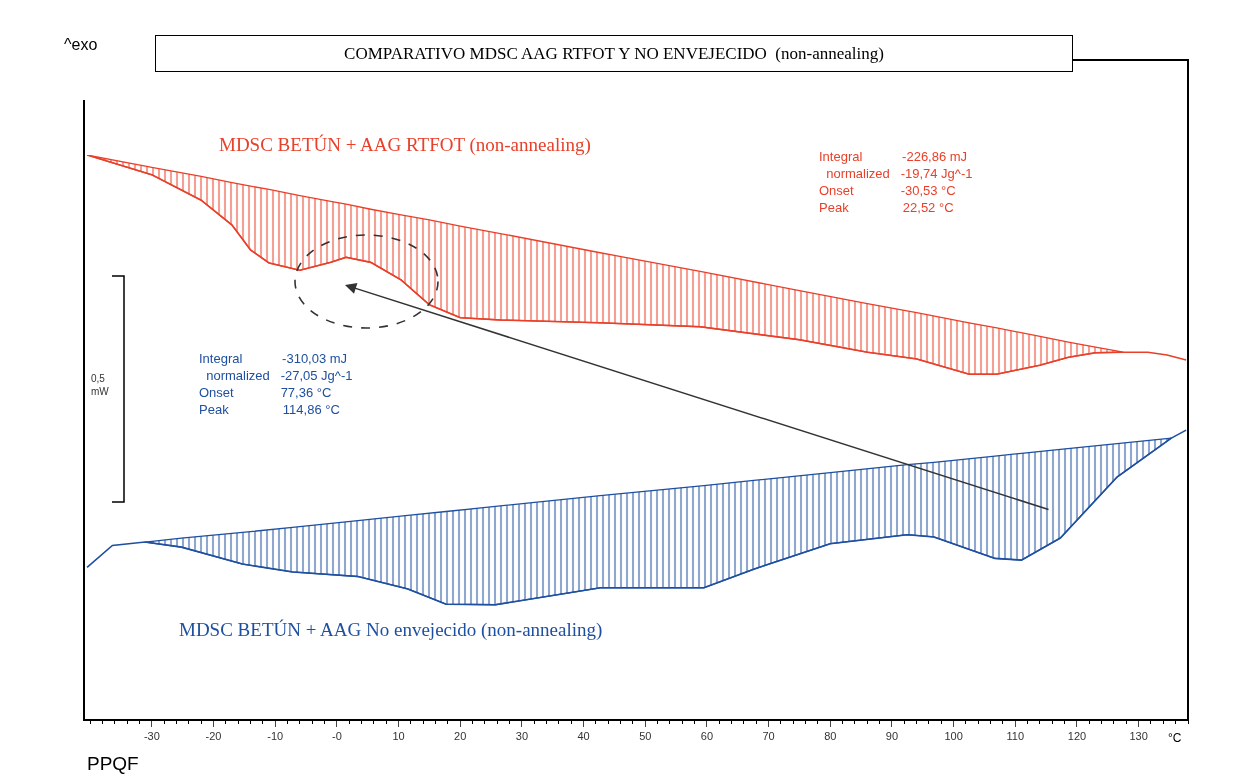 The width and height of the screenshot is (1246, 778). What do you see at coordinates (768, 736) in the screenshot?
I see `x-tick-label: 70` at bounding box center [768, 736].